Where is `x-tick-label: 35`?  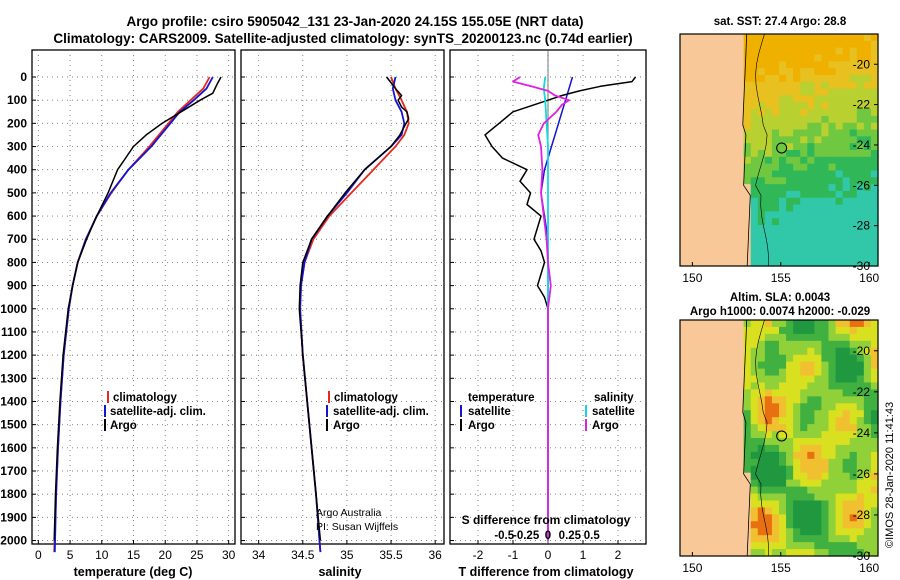 x-tick-label: 35 is located at coordinates (347, 555).